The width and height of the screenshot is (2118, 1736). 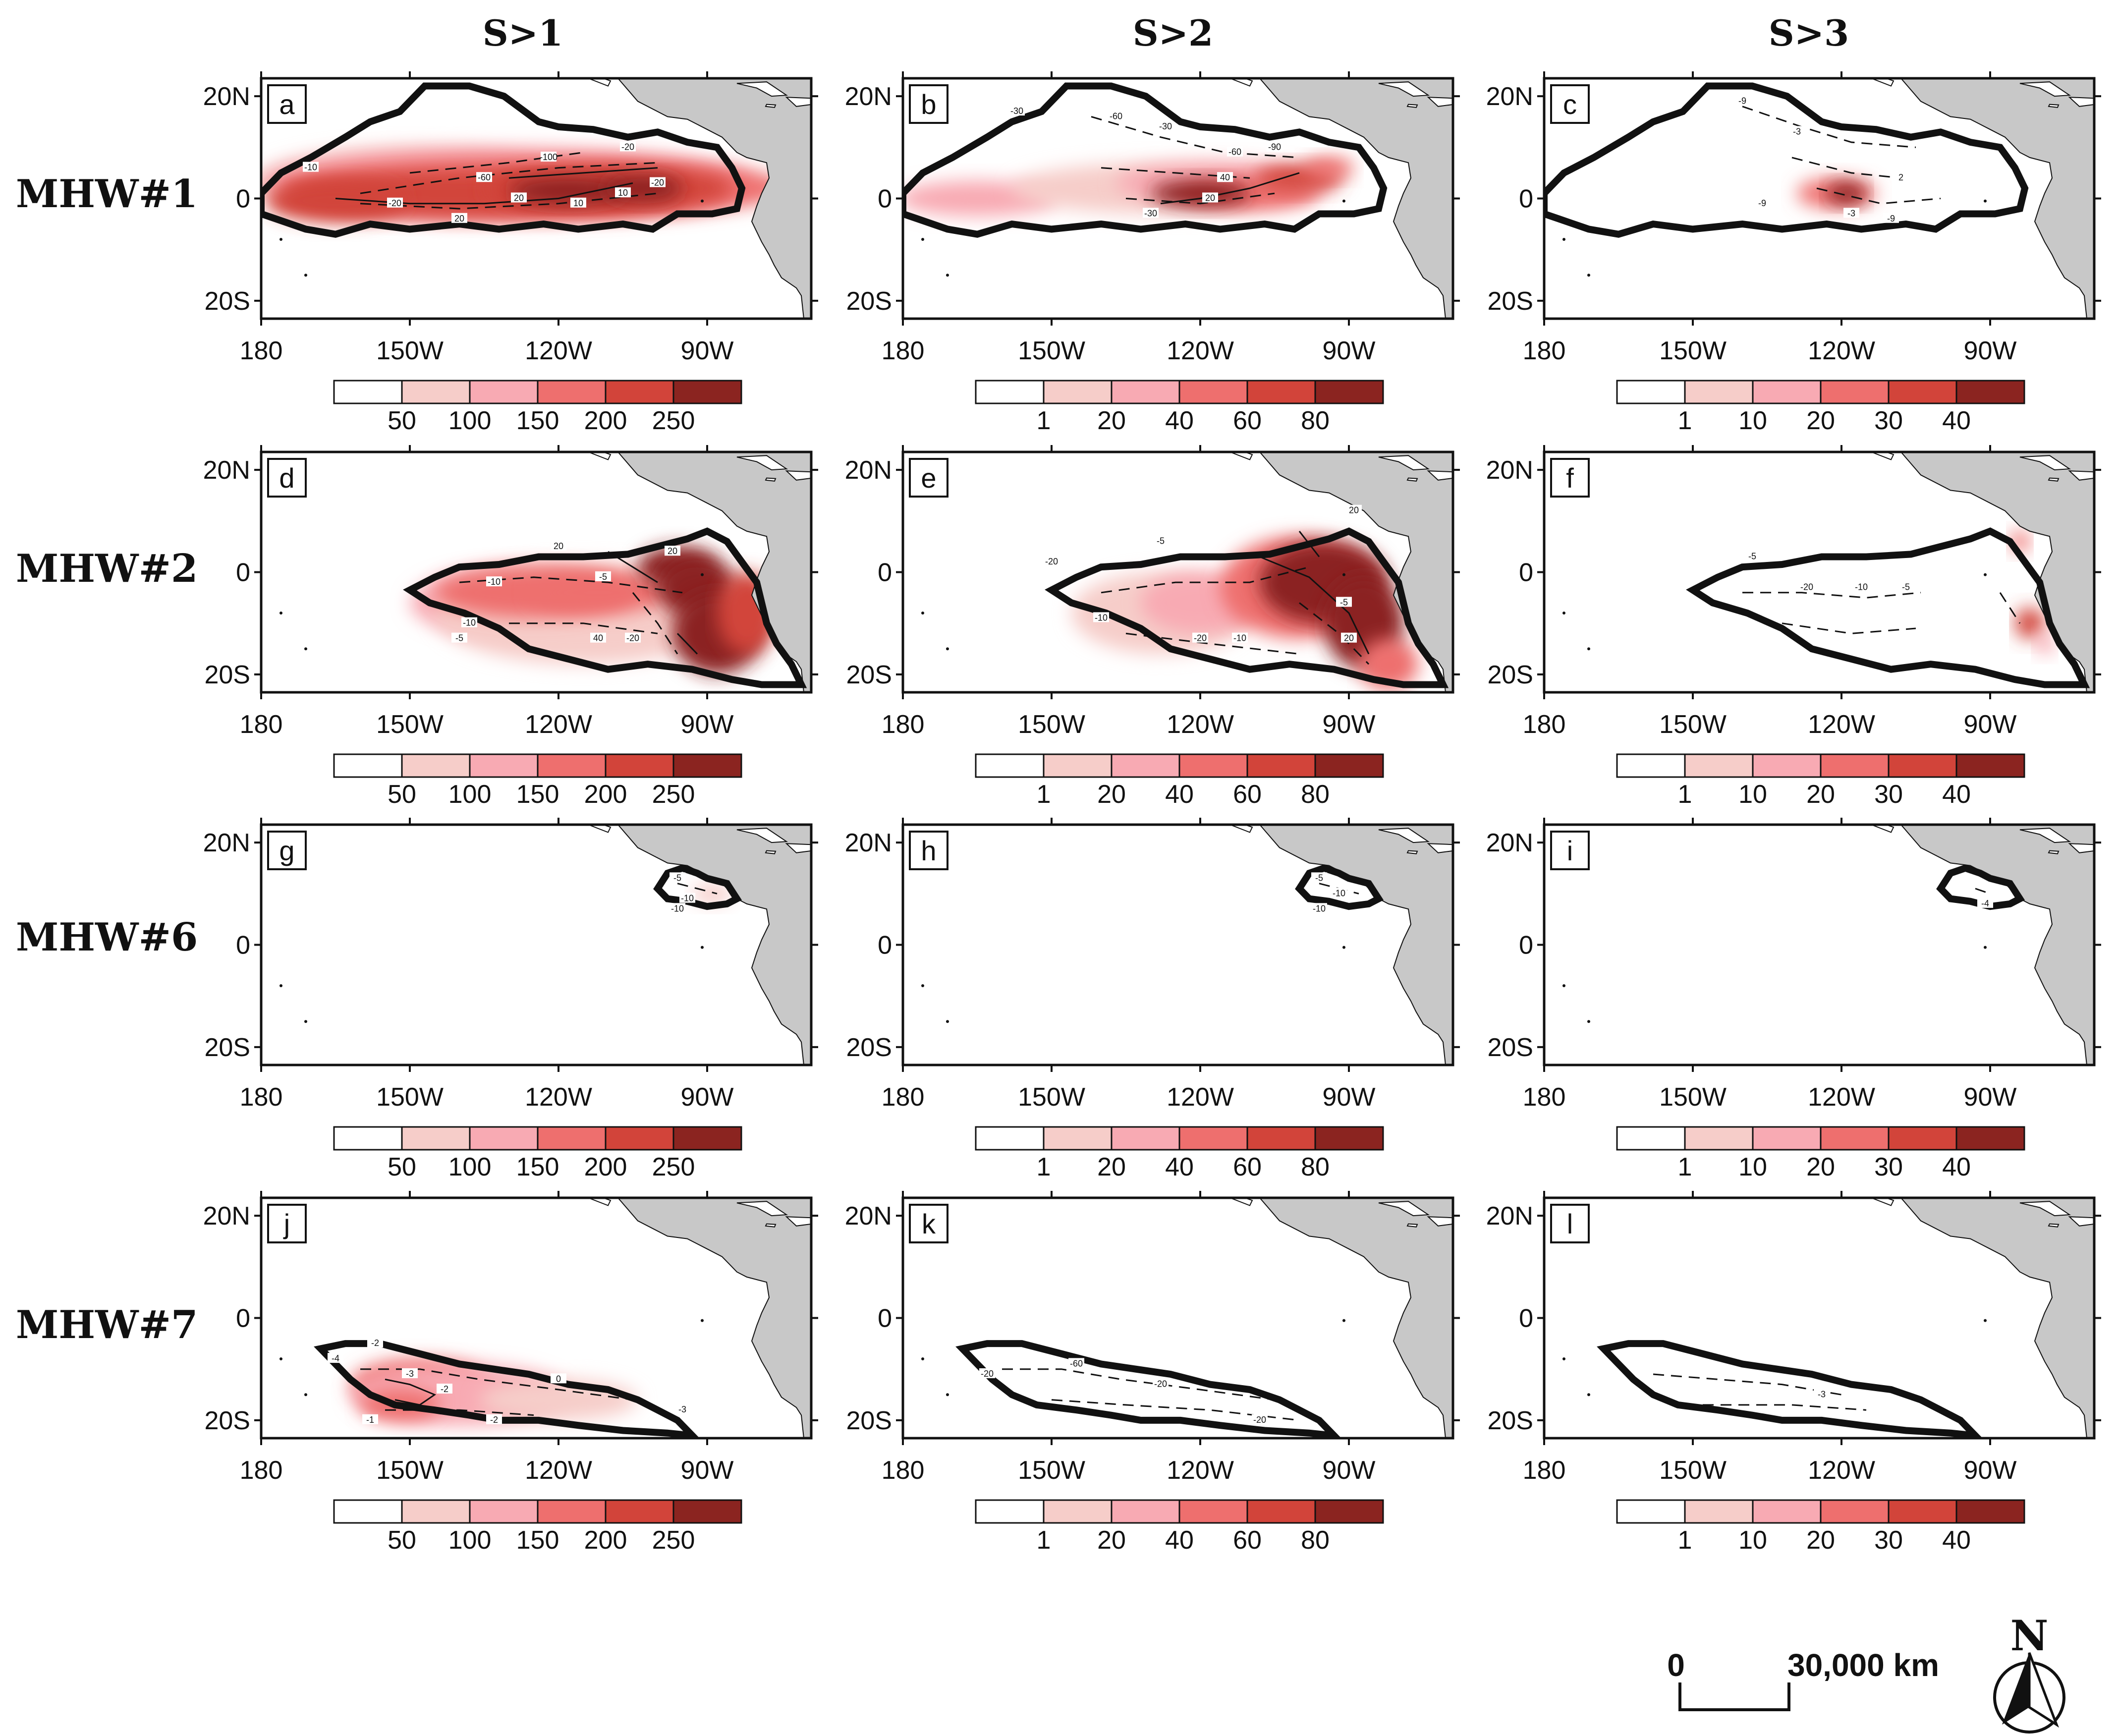 I want to click on panel-label: d, so click(x=287, y=478).